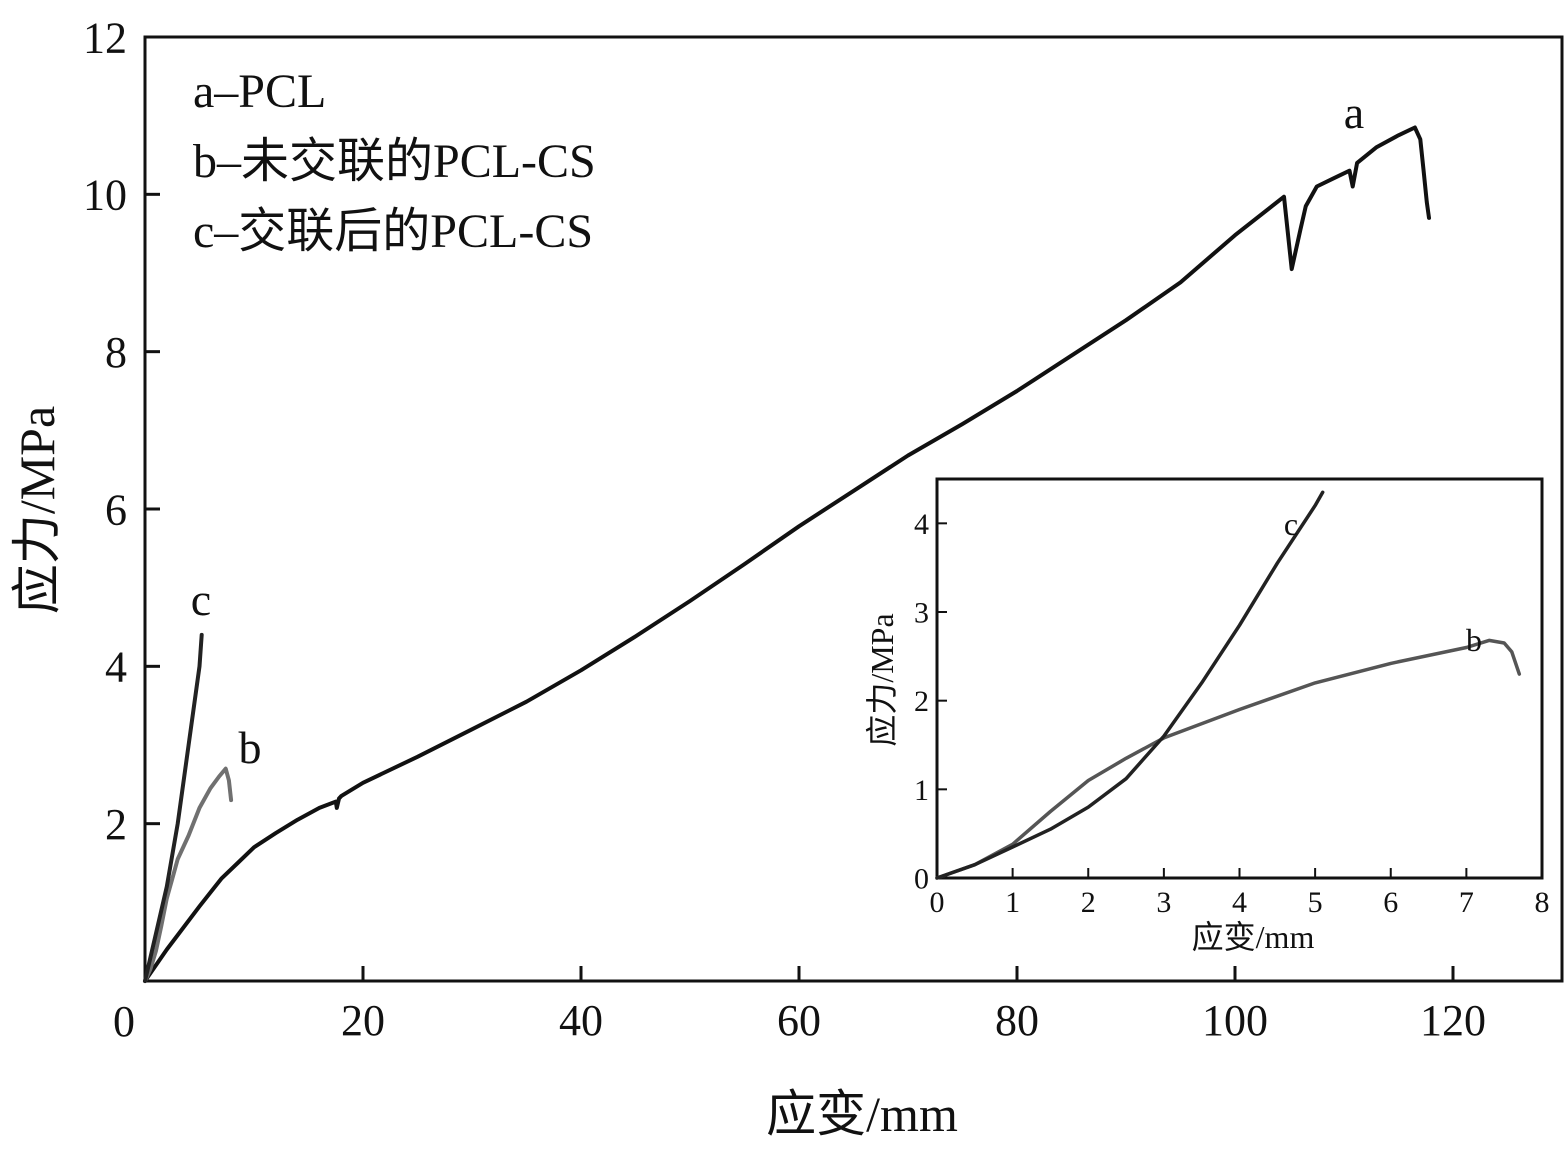 This screenshot has width=1565, height=1156. Describe the element at coordinates (1235, 1020) in the screenshot. I see `main-x-tick-label: 100` at that location.